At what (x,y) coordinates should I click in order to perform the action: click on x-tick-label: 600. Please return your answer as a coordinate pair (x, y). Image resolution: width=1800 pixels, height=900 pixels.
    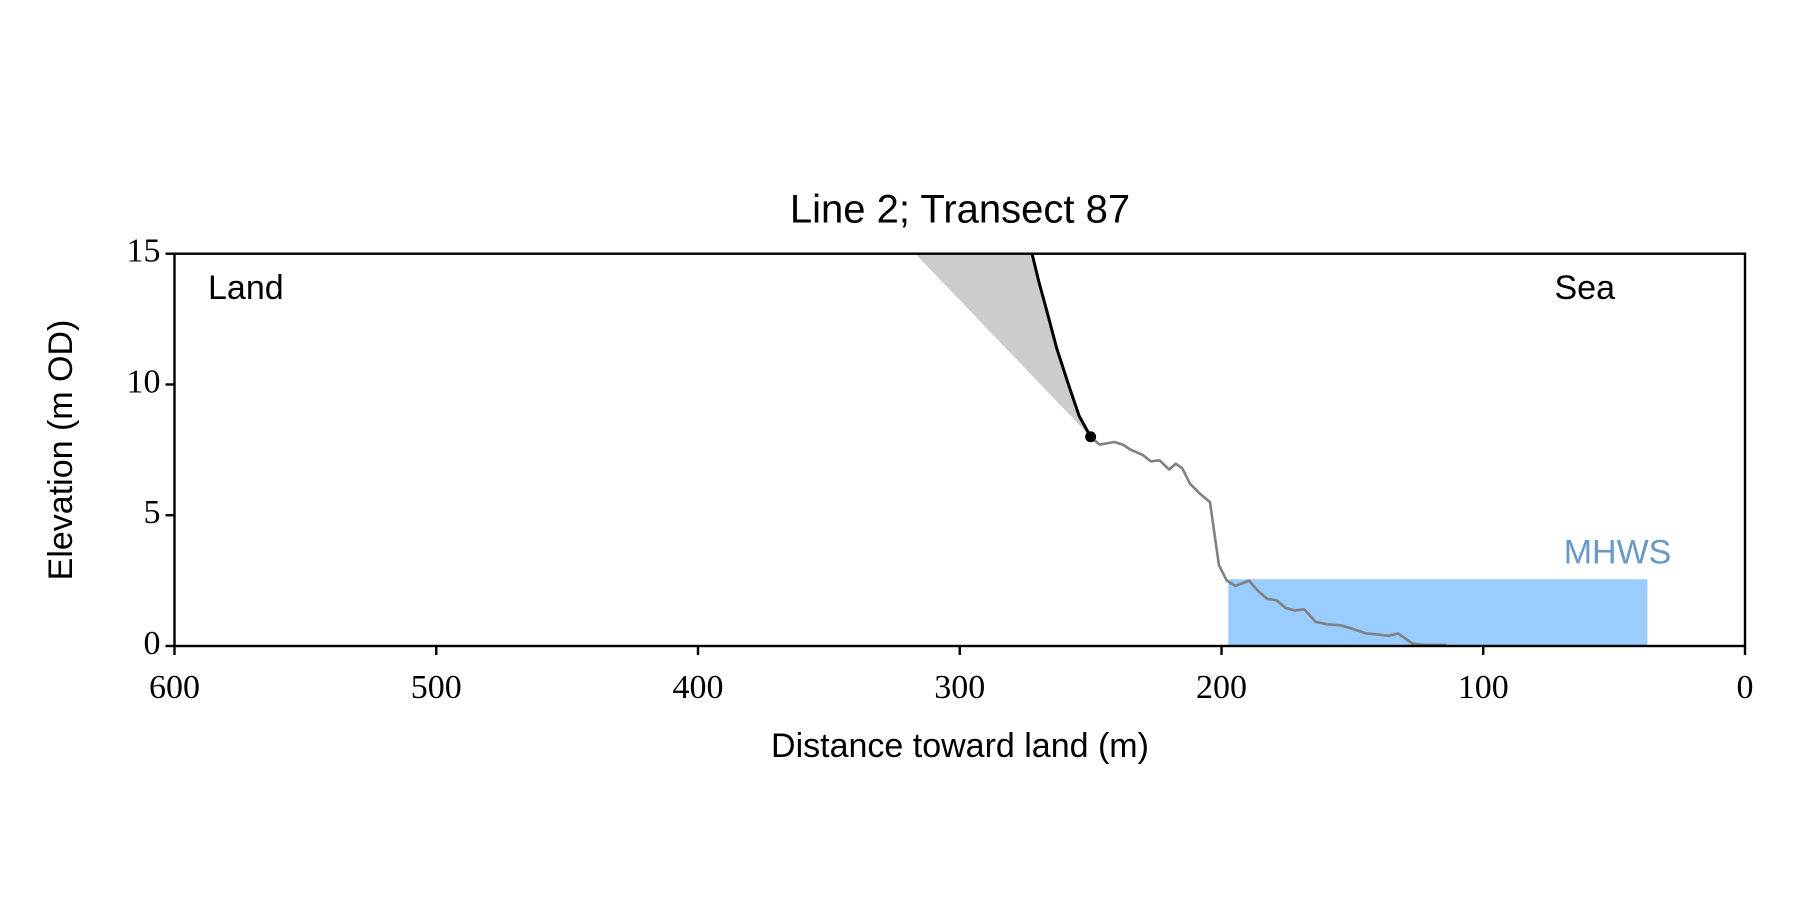
    Looking at the image, I should click on (174, 687).